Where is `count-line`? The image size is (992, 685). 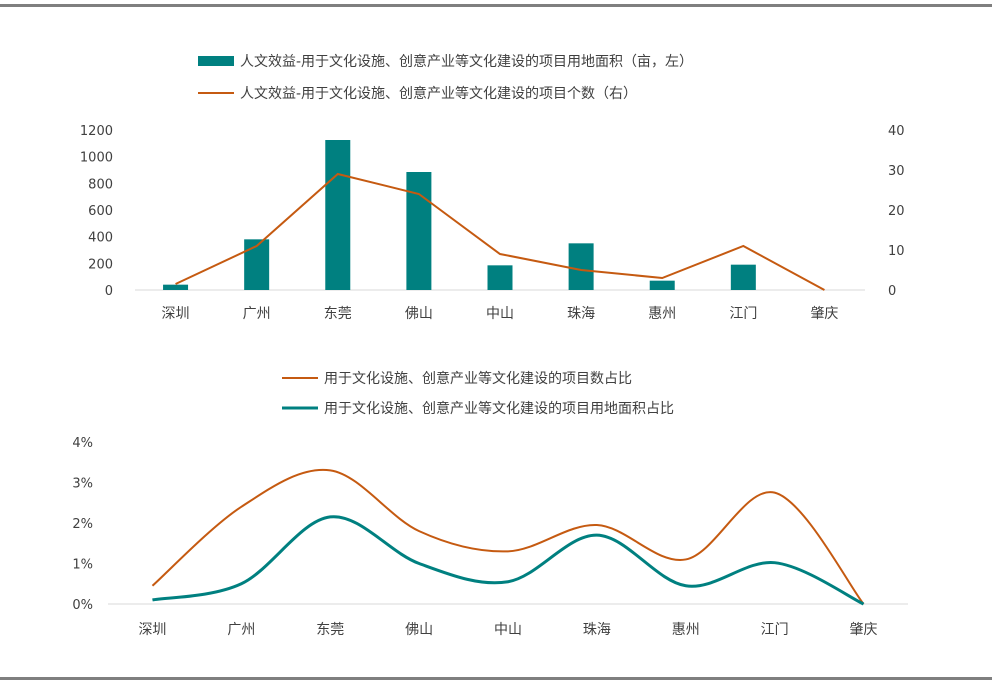 count-line is located at coordinates (500, 231).